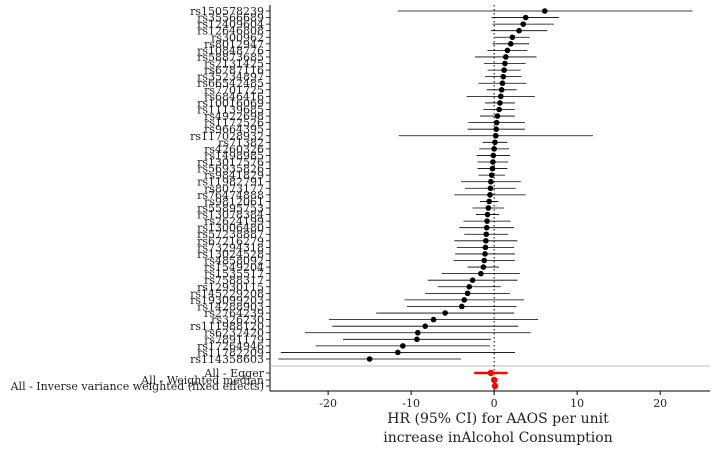 This screenshot has width=720, height=451. What do you see at coordinates (234, 70) in the screenshot?
I see `snp-label: rs6787116` at bounding box center [234, 70].